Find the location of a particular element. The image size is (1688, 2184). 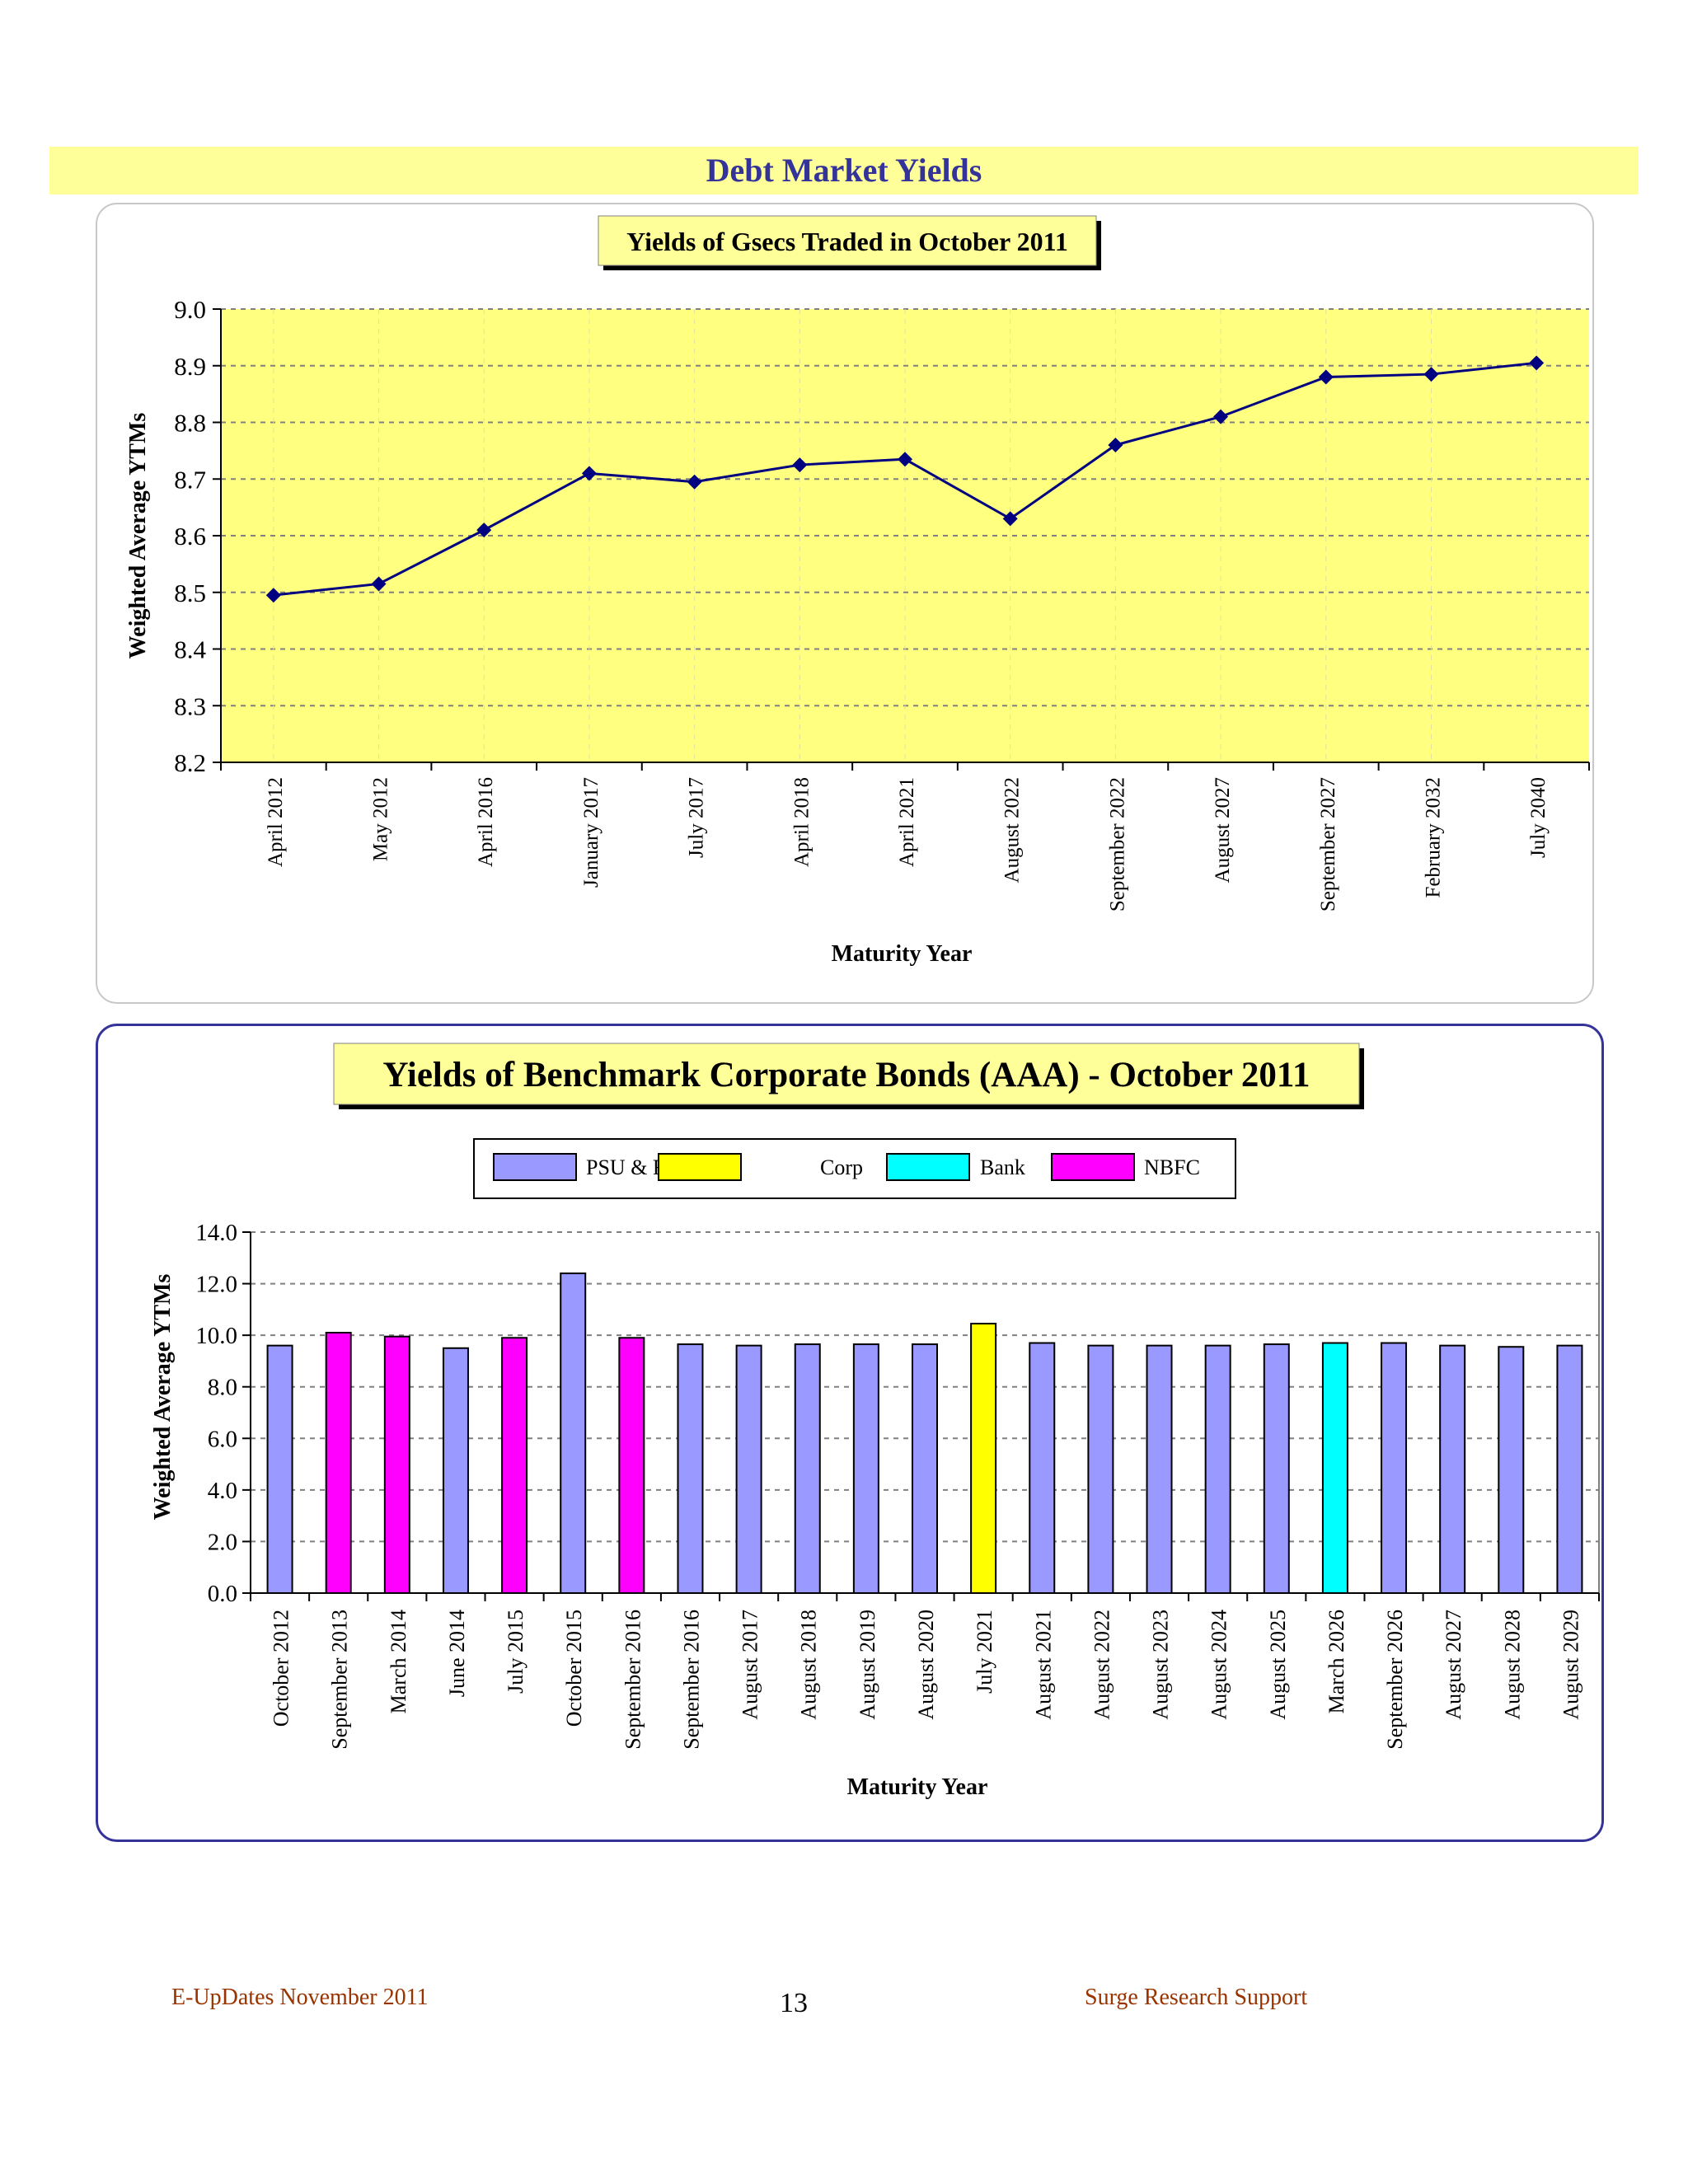

chart1-y-tick-label: 8.4 is located at coordinates (190, 649).